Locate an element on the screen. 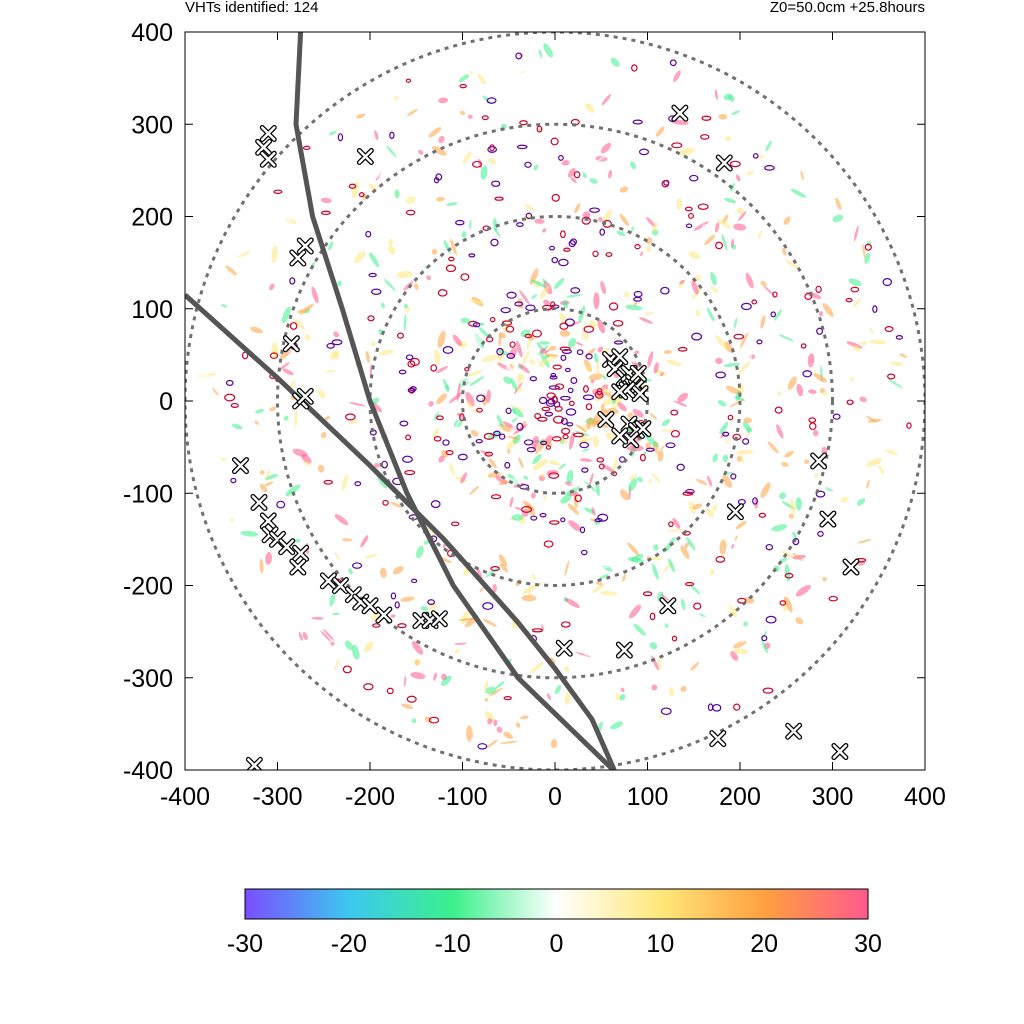  y-tick-label: -300 is located at coordinates (148, 679).